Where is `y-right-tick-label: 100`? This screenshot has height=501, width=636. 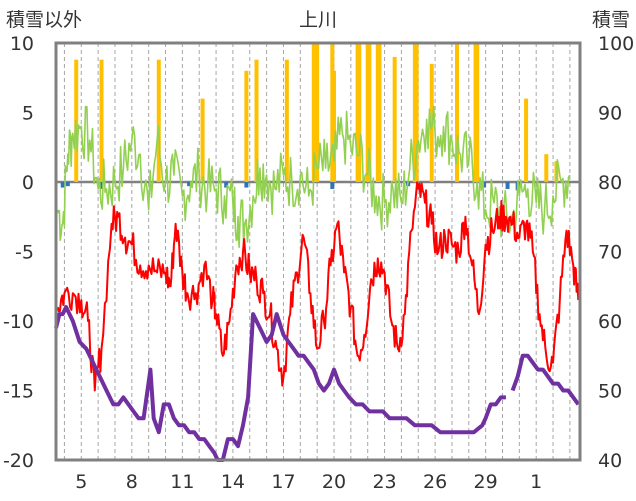
y-right-tick-label: 100 is located at coordinates (616, 44).